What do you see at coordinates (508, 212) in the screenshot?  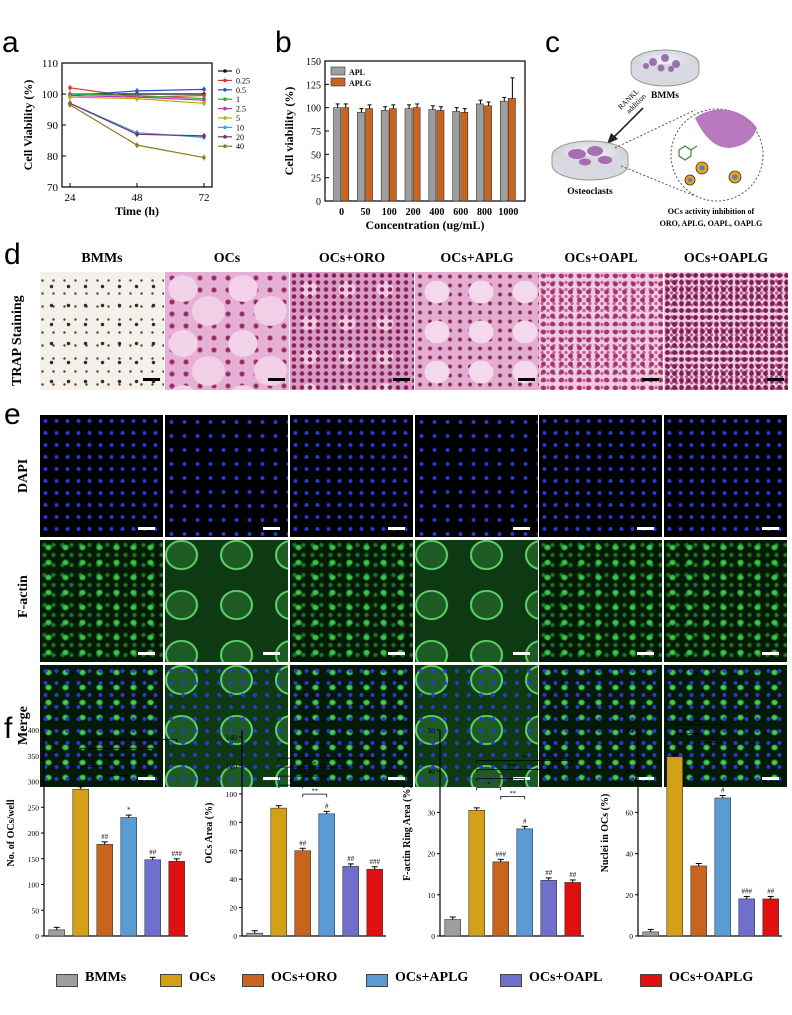 I see `x-tick-label: 1000` at bounding box center [508, 212].